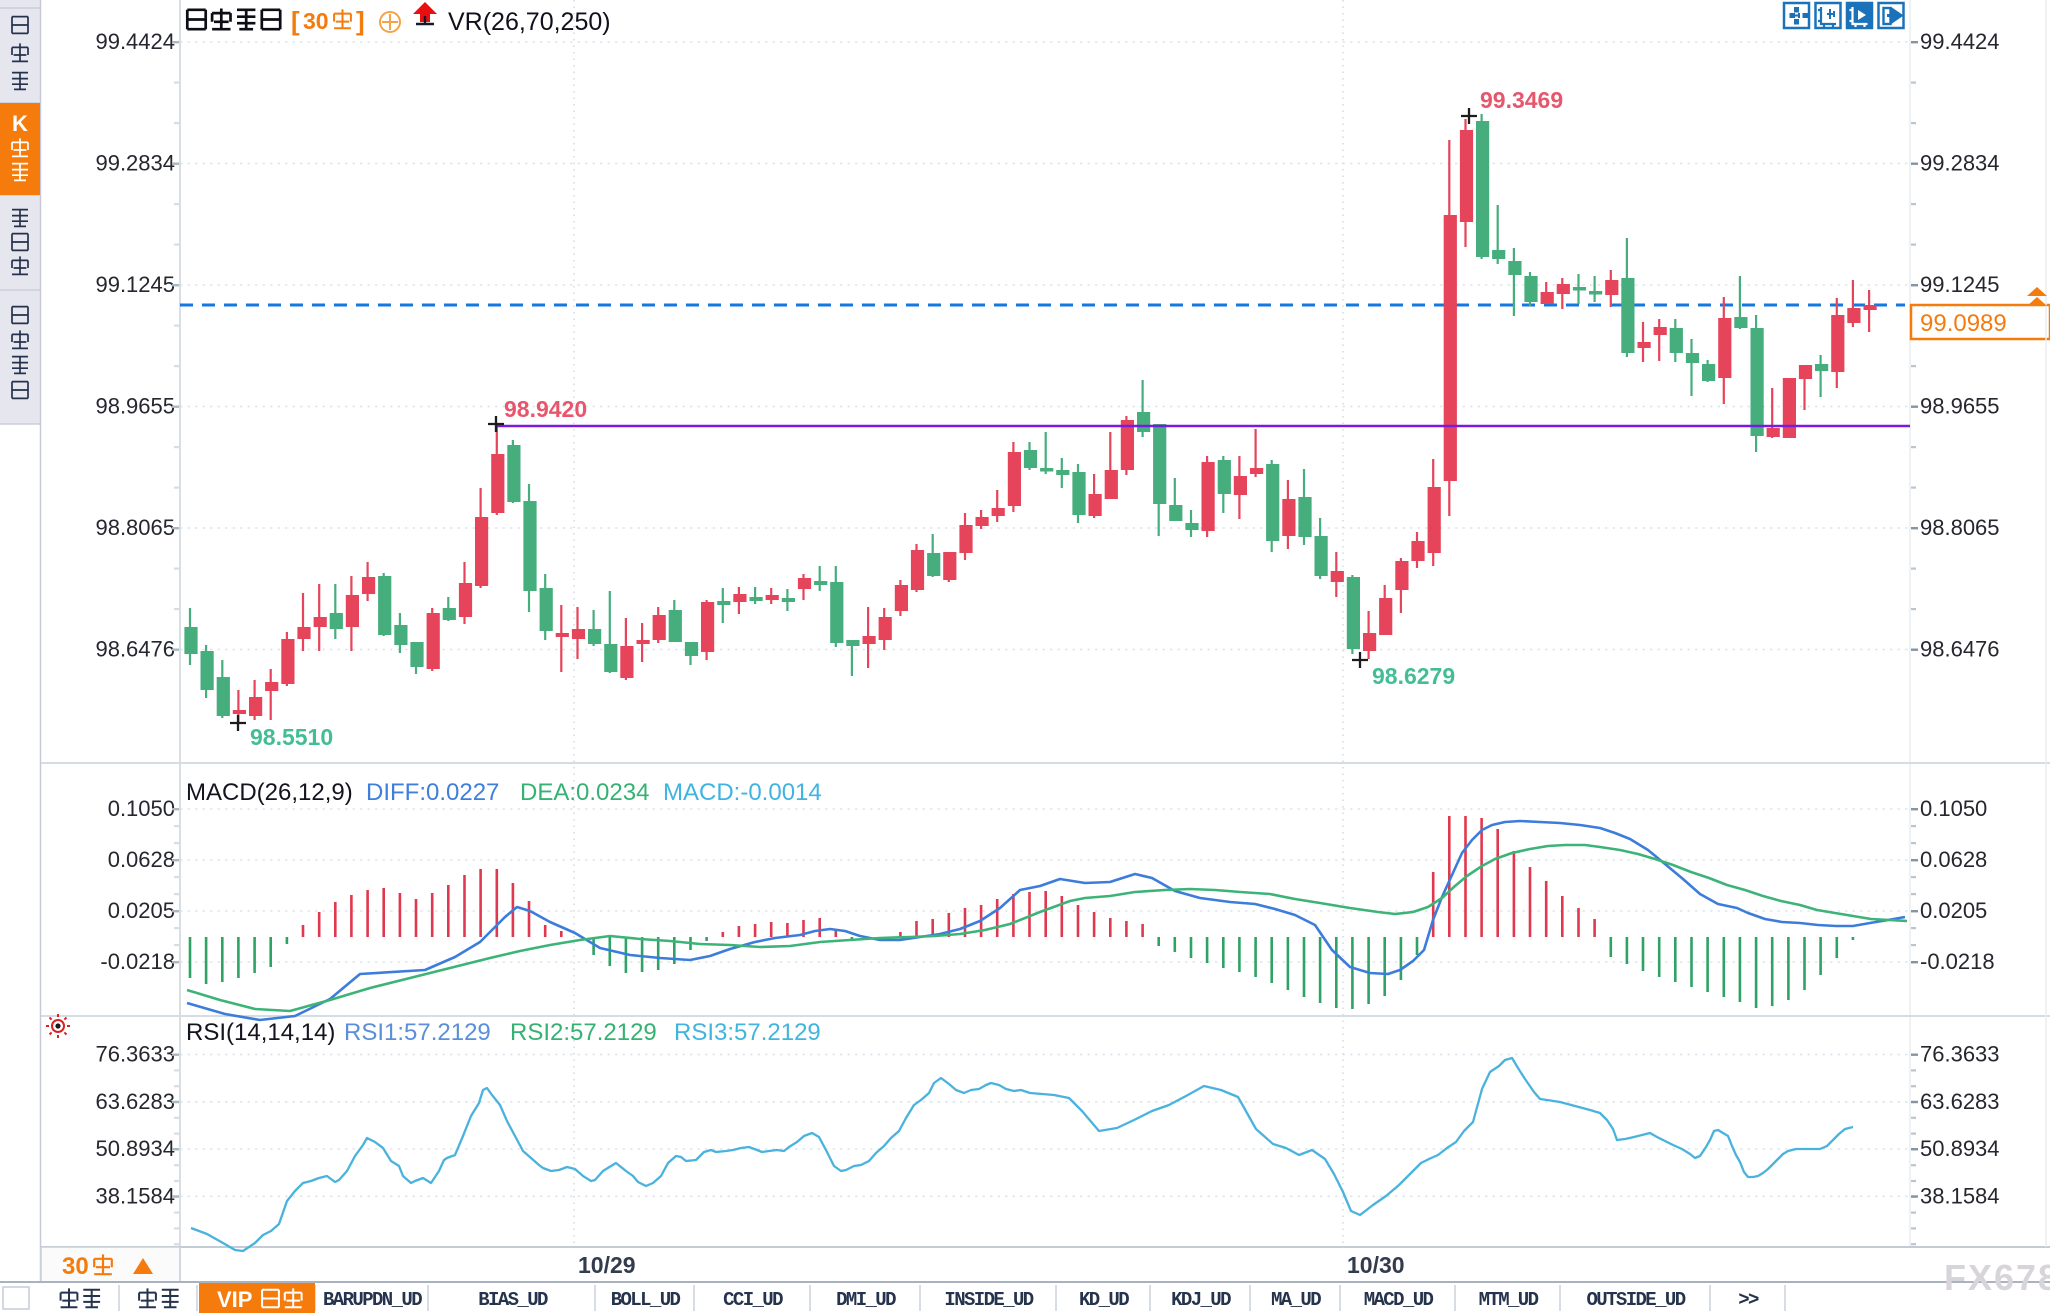 The width and height of the screenshot is (2050, 1314). I want to click on svg-text: VIP, so click(234, 1299).